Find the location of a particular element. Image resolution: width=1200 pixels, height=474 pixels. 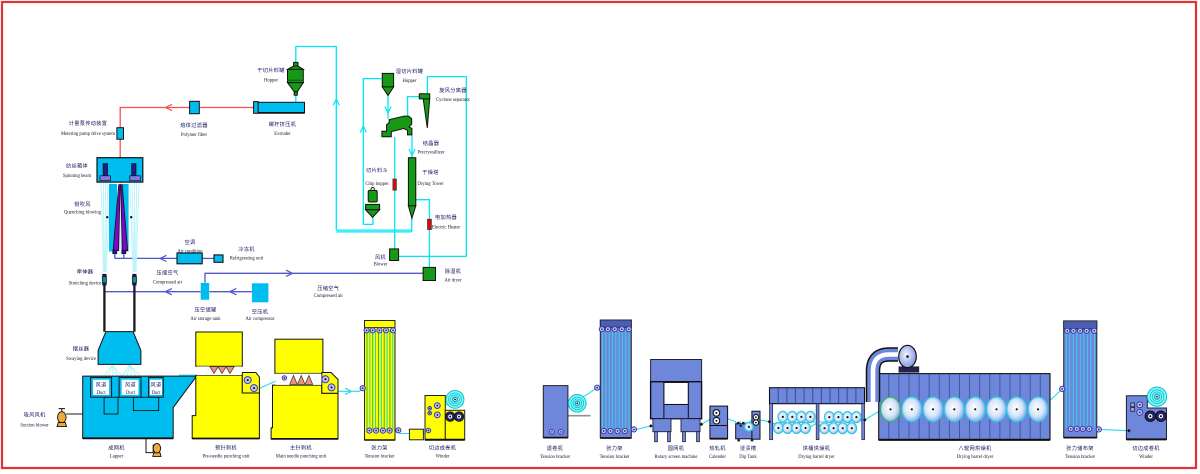

tension3-topbar is located at coordinates (1080, 325).